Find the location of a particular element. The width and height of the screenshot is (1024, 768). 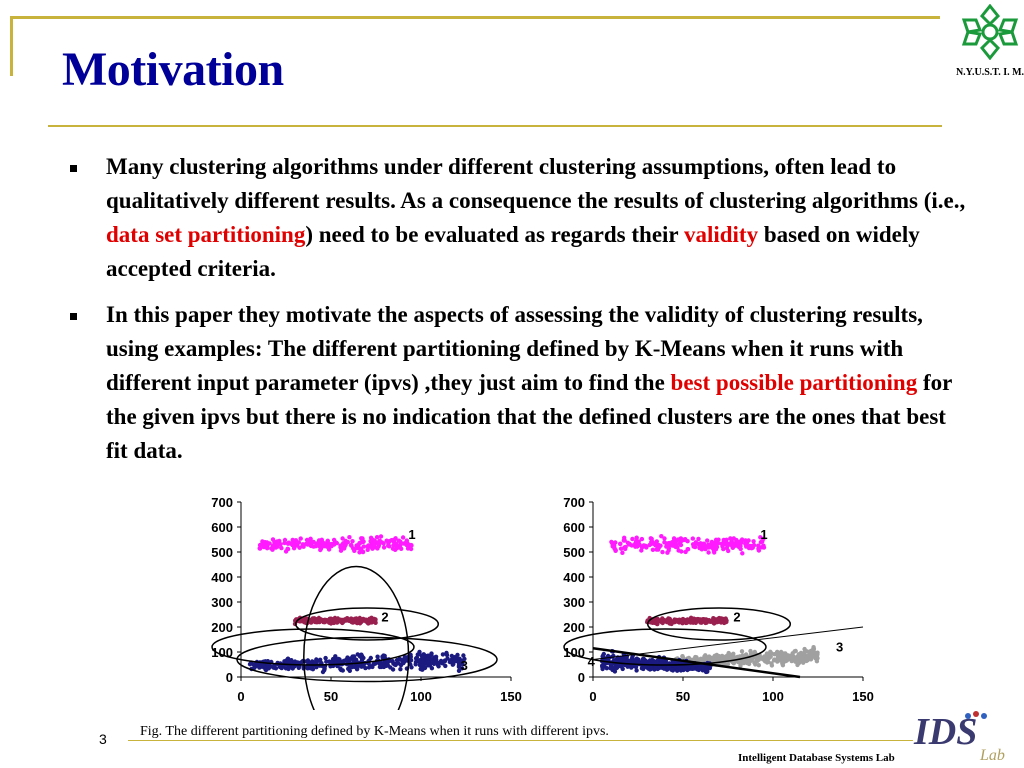

y-tick-label: 0 is located at coordinates (581, 677).